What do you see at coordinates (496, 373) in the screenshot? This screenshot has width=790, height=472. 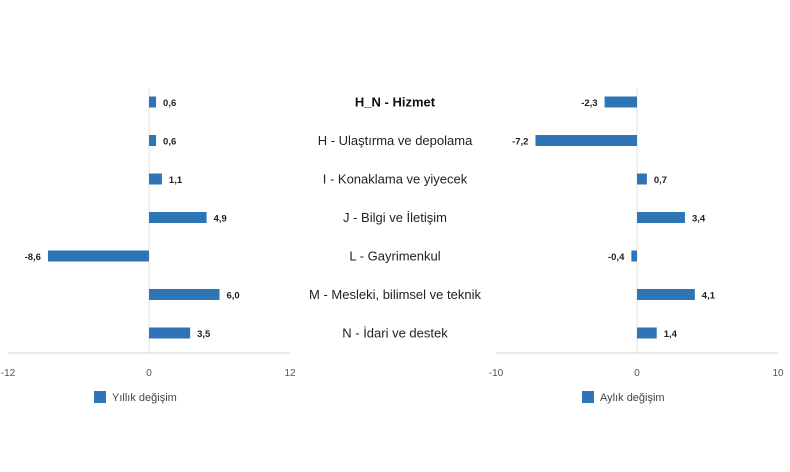 I see `tick-label: -10` at bounding box center [496, 373].